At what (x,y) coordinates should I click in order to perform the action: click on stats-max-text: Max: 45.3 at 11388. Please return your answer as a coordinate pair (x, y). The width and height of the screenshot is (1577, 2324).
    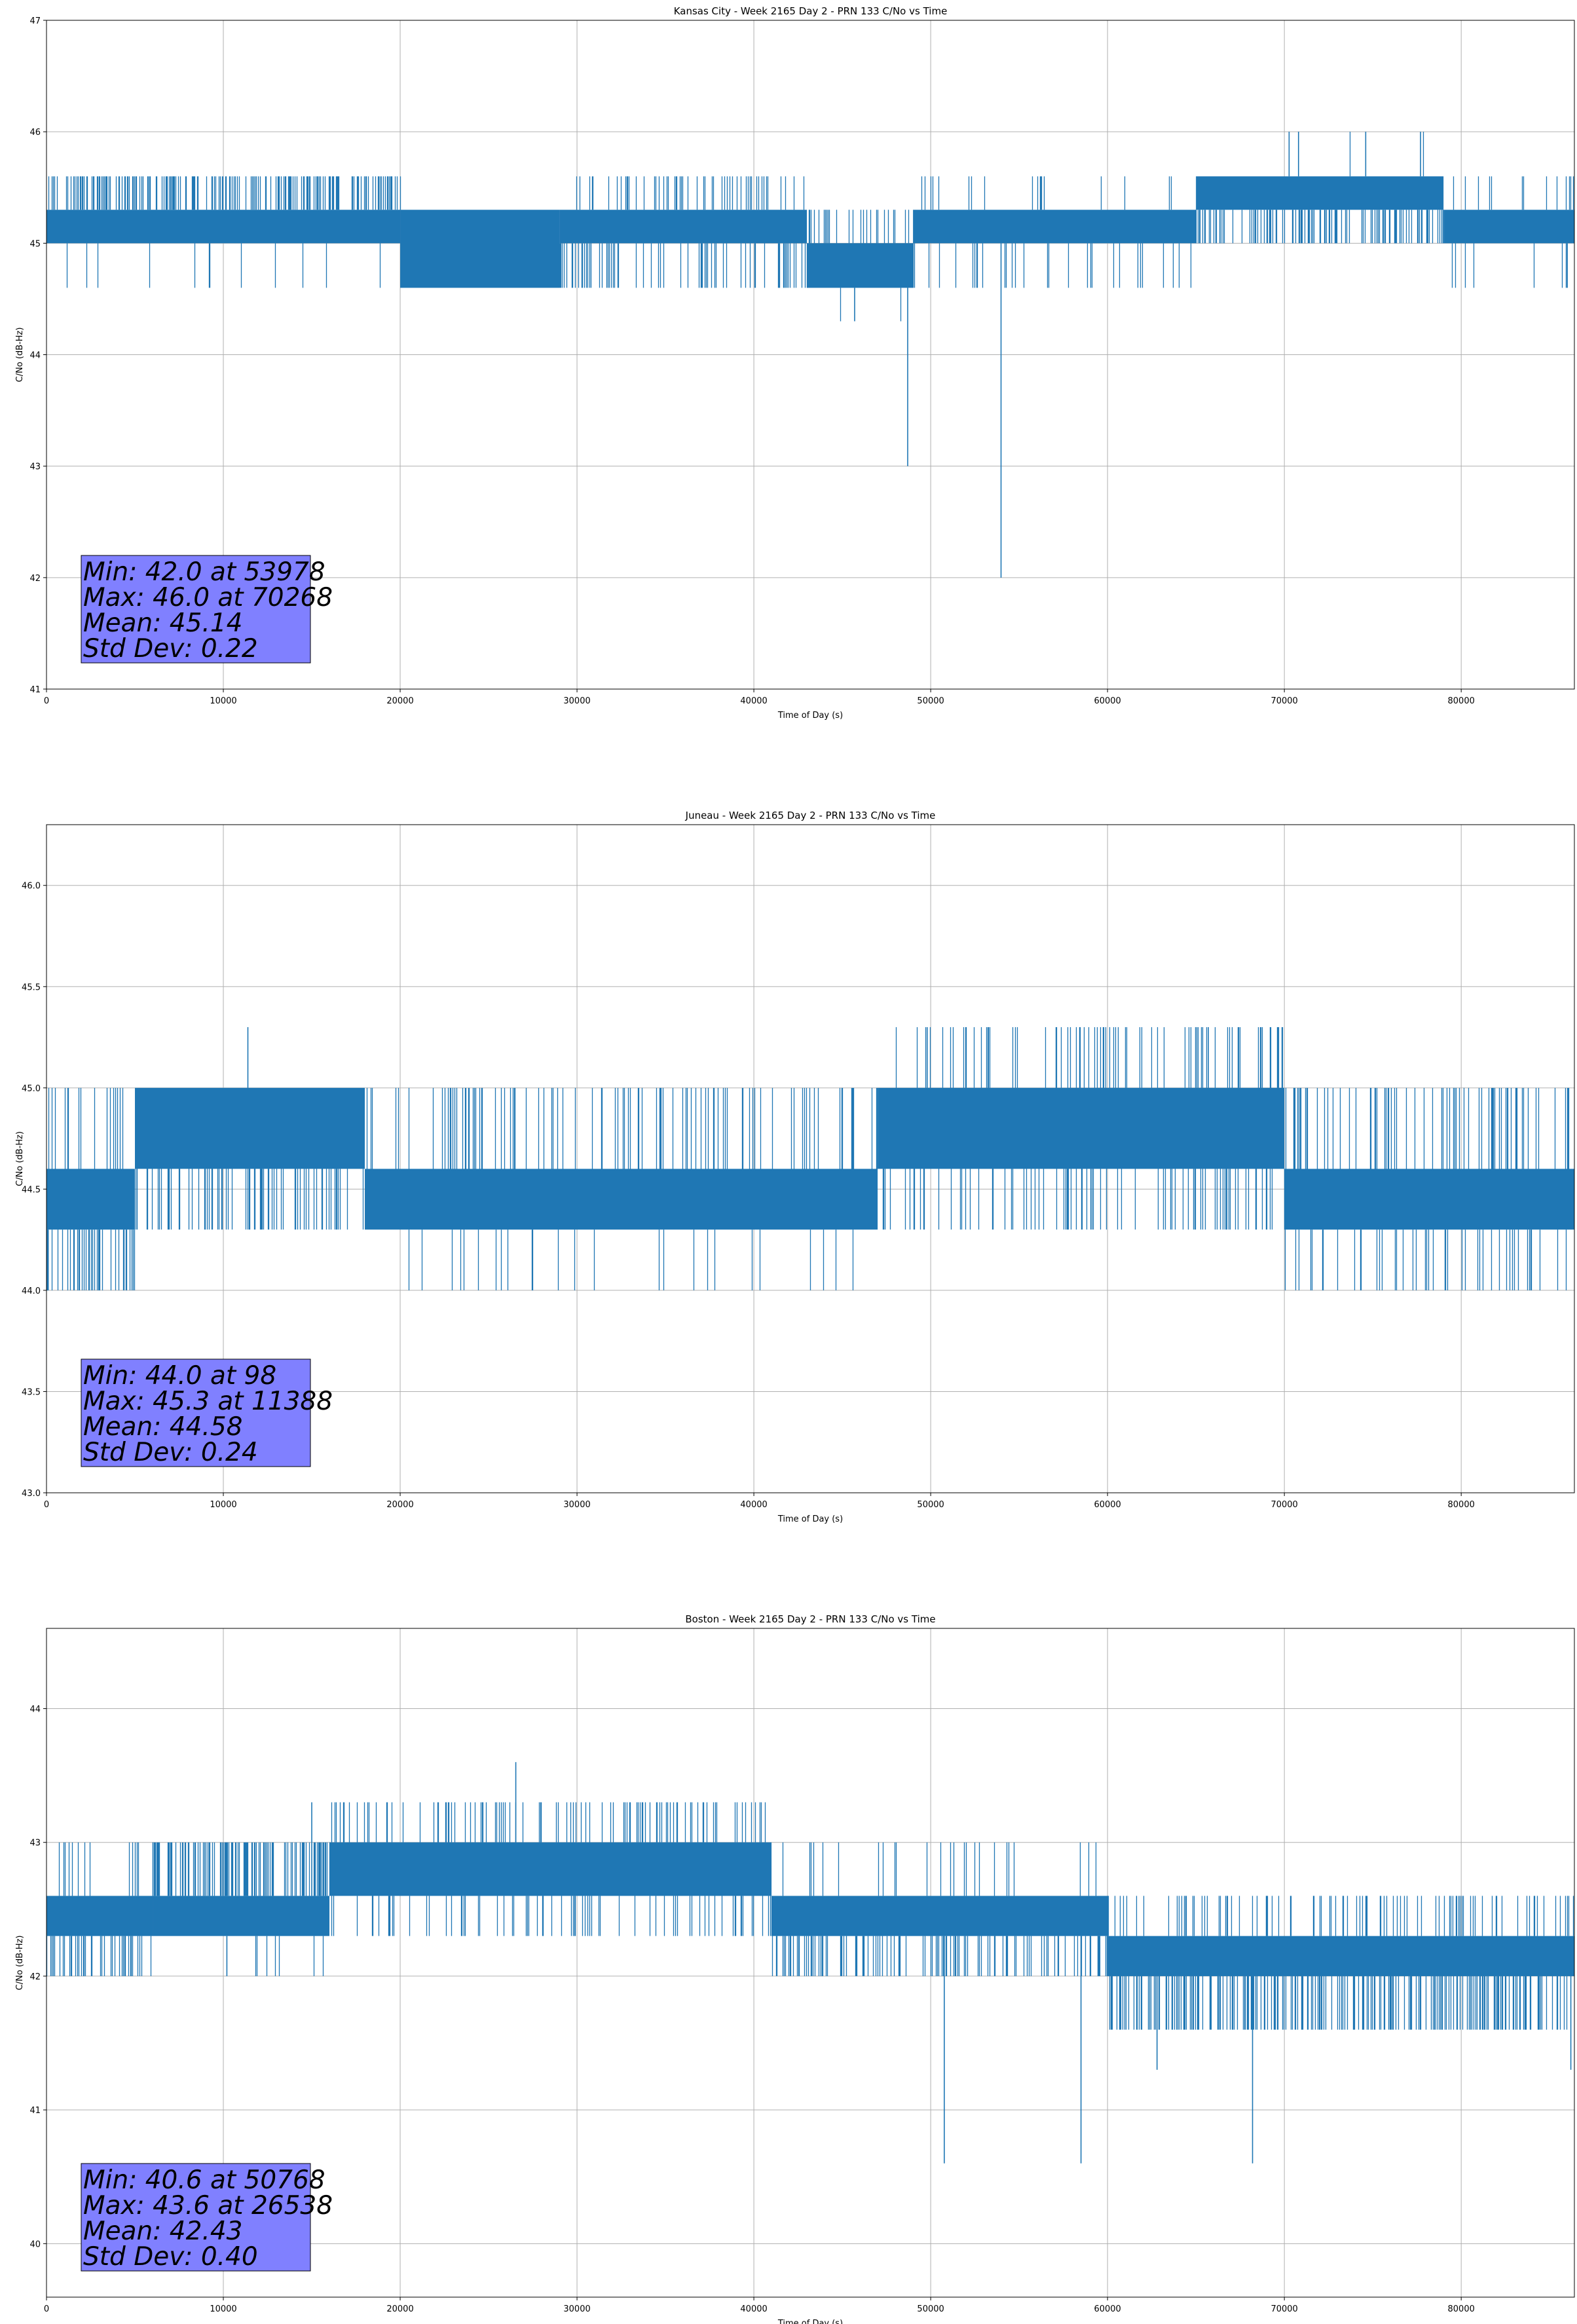
    Looking at the image, I should click on (208, 1401).